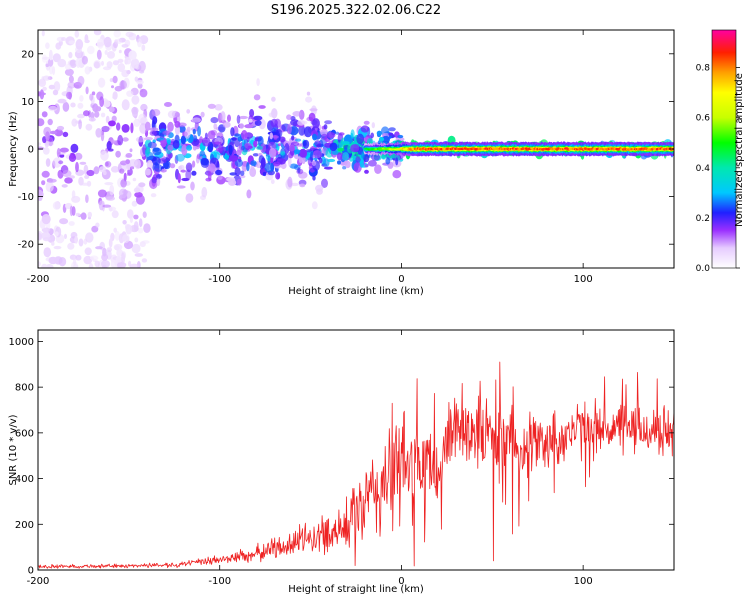 The width and height of the screenshot is (750, 600). Describe the element at coordinates (583, 581) in the screenshot. I see `snr-xtick-label: 100` at that location.